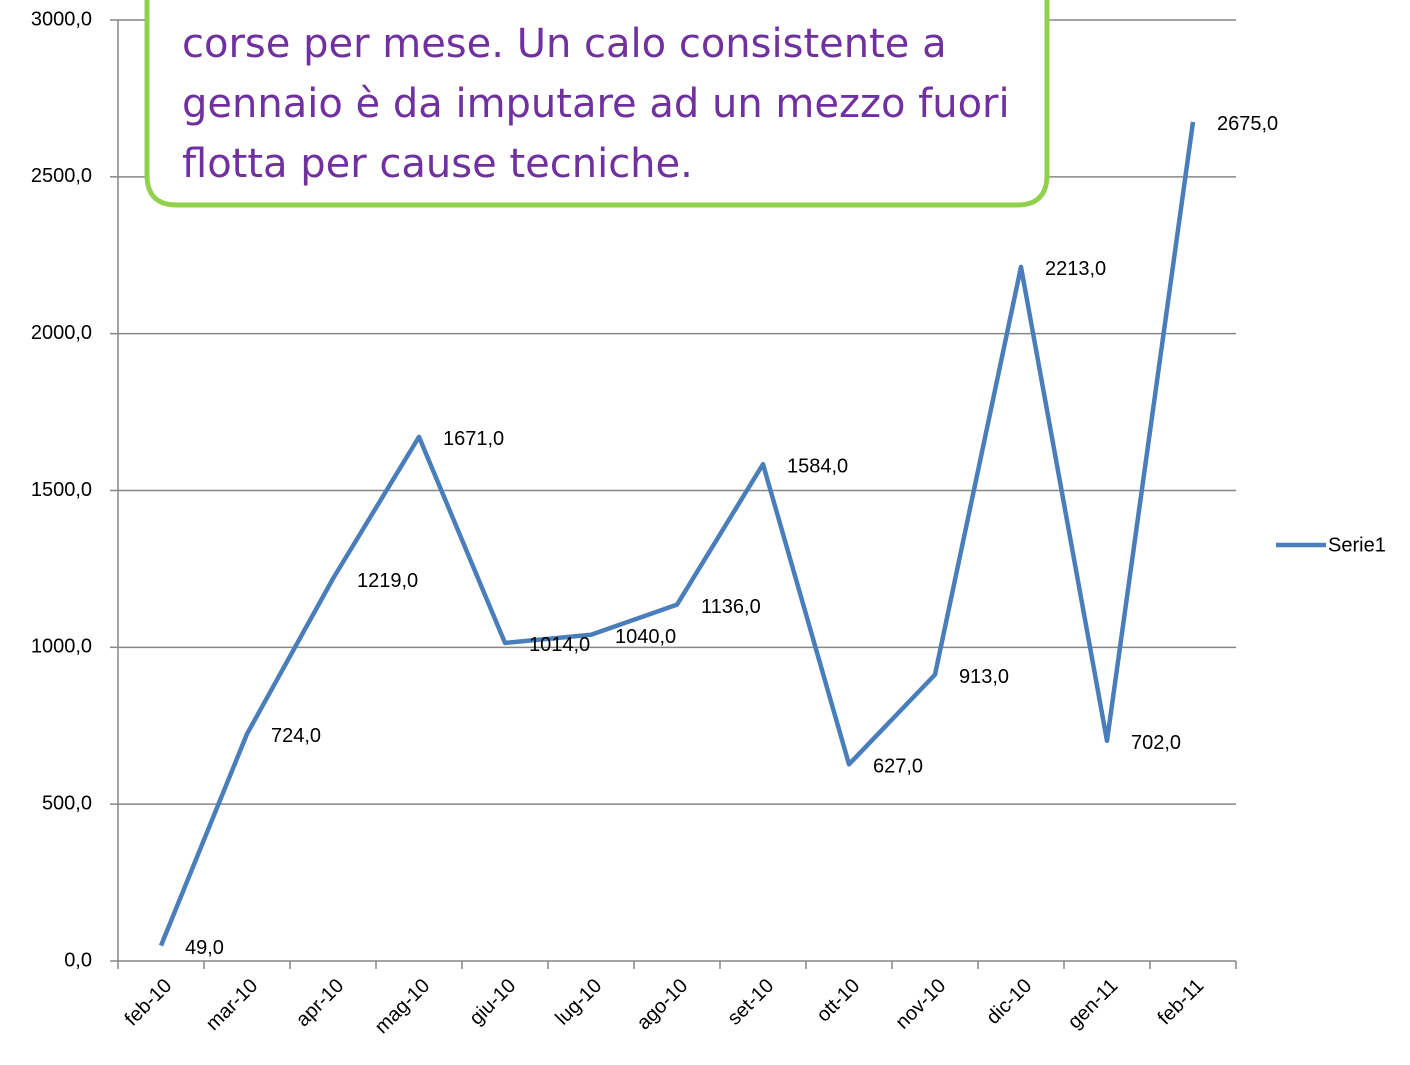 The image size is (1410, 1065). Describe the element at coordinates (1009, 1002) in the screenshot. I see `x-tick-label: dic-10` at that location.